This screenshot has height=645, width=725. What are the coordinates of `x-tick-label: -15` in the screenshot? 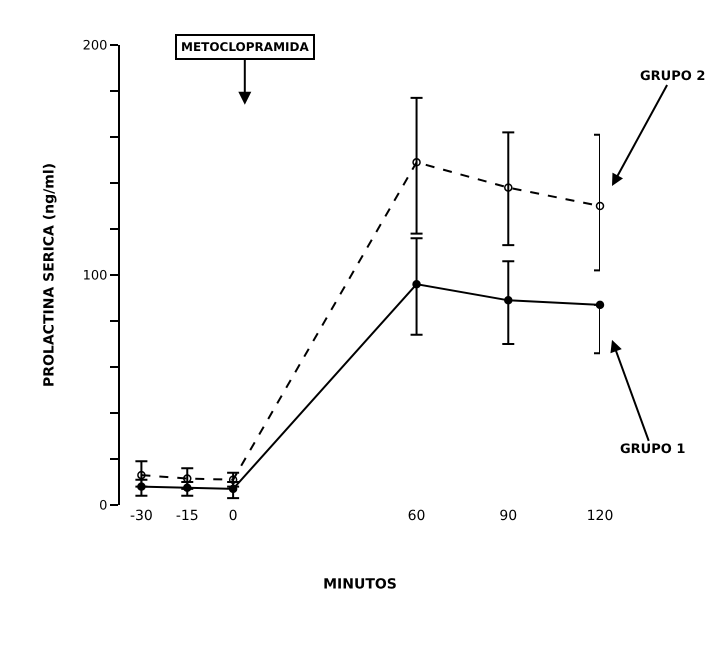 It's located at (187, 516).